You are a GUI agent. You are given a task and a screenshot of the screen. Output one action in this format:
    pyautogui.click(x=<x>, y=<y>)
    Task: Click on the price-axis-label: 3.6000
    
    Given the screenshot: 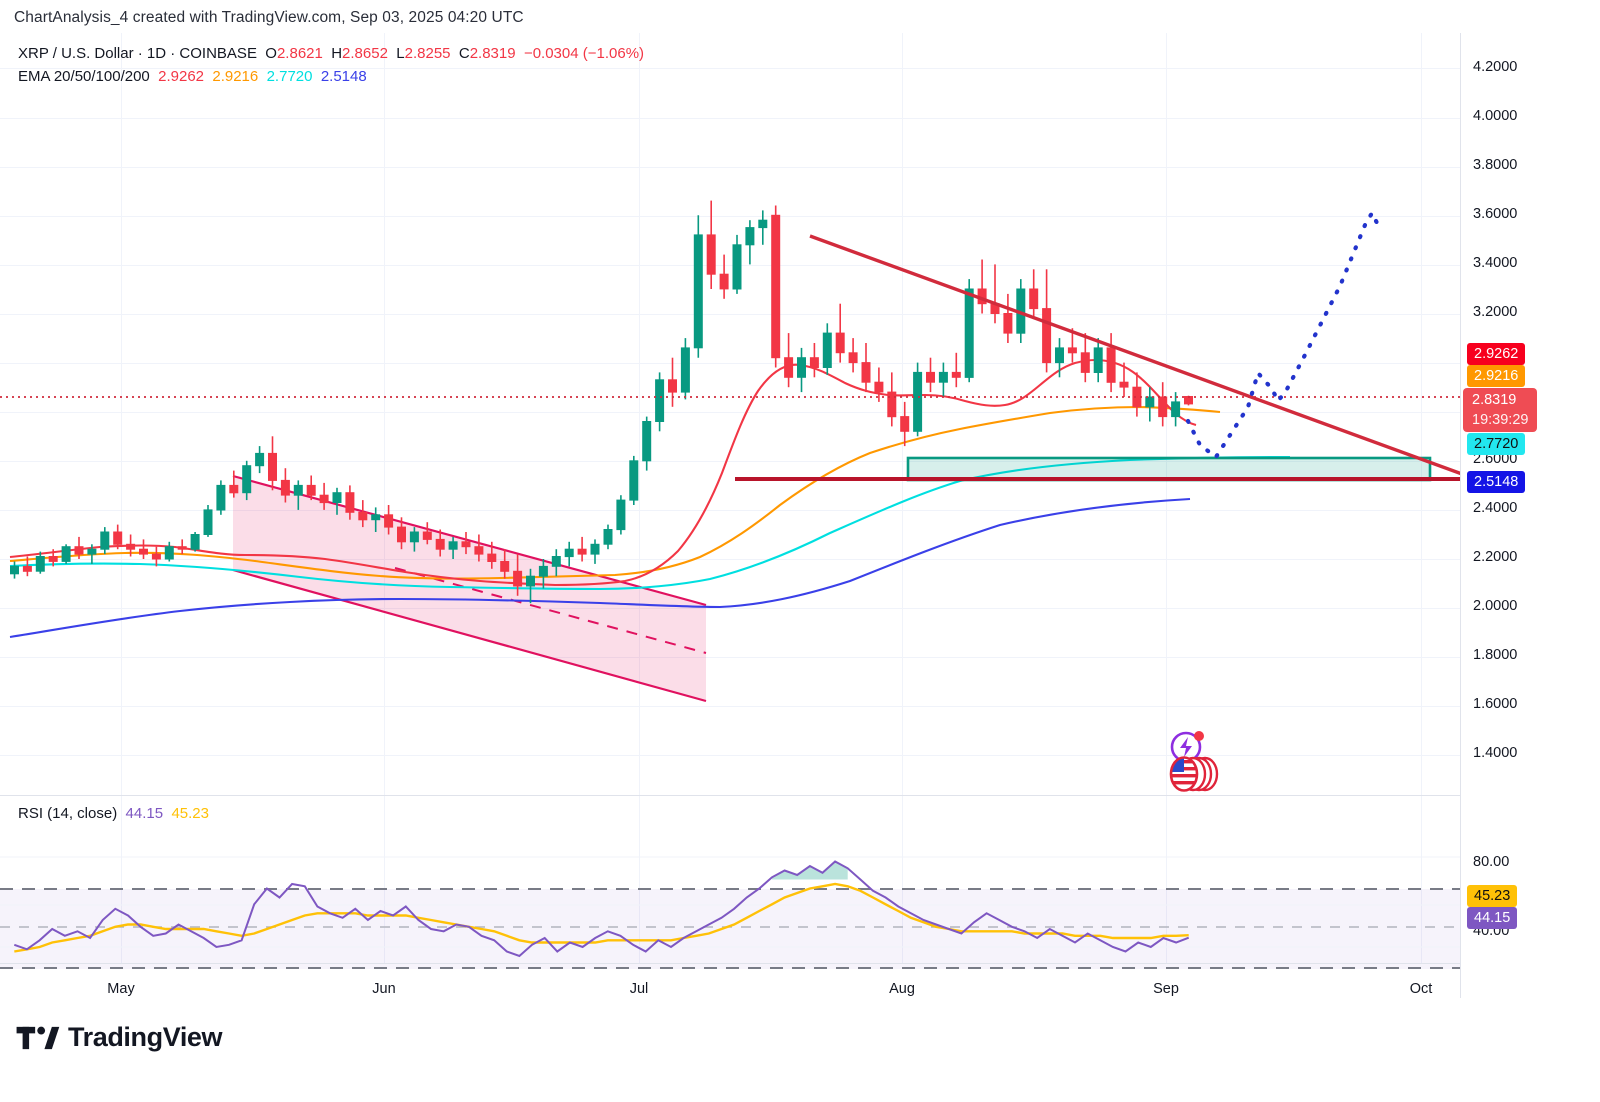 What is the action you would take?
    pyautogui.click(x=1495, y=214)
    